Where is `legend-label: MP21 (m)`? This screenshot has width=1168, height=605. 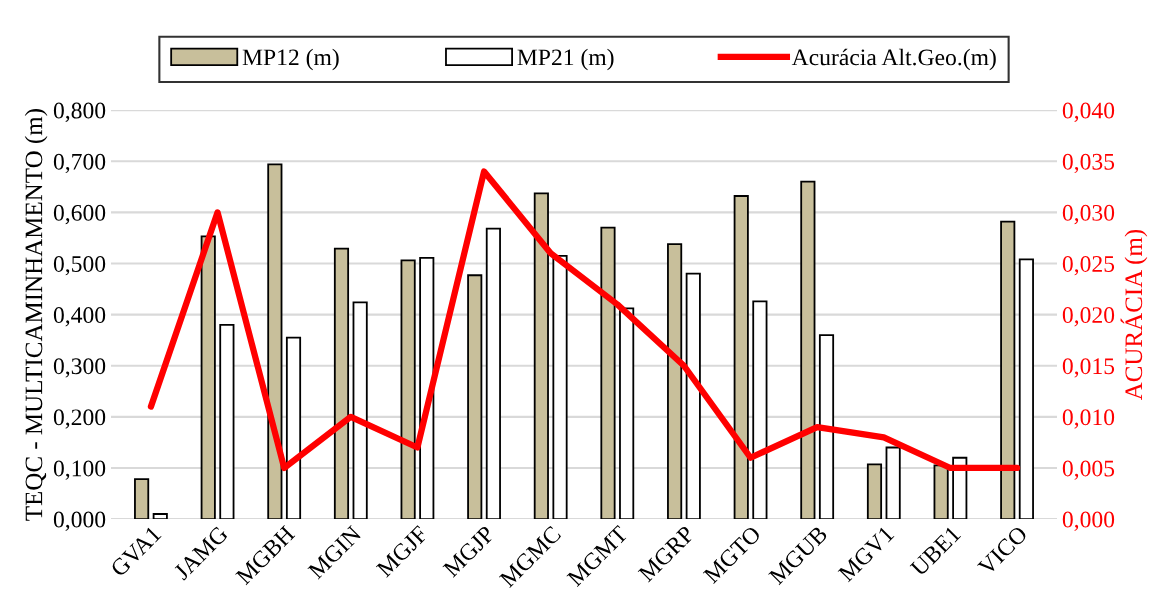 legend-label: MP21 (m) is located at coordinates (565, 59).